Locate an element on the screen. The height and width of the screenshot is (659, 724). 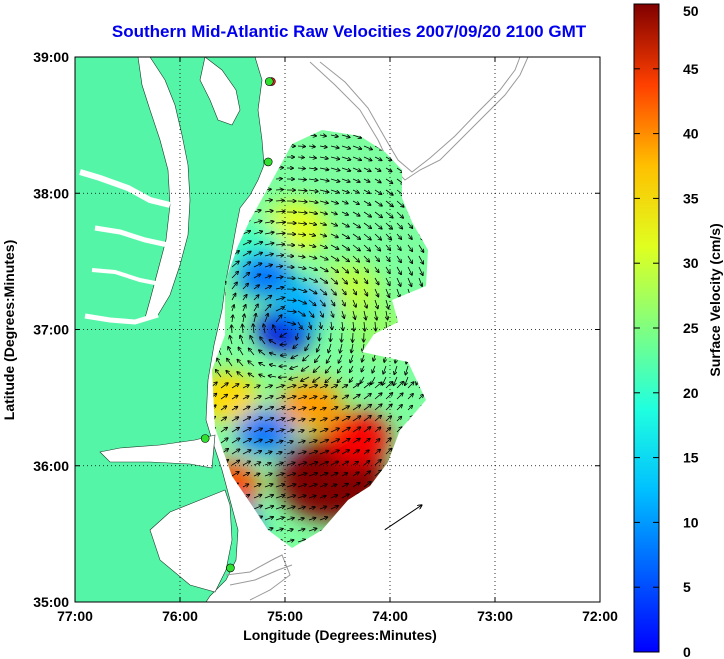
delaware-bay is located at coordinates (220, 91).